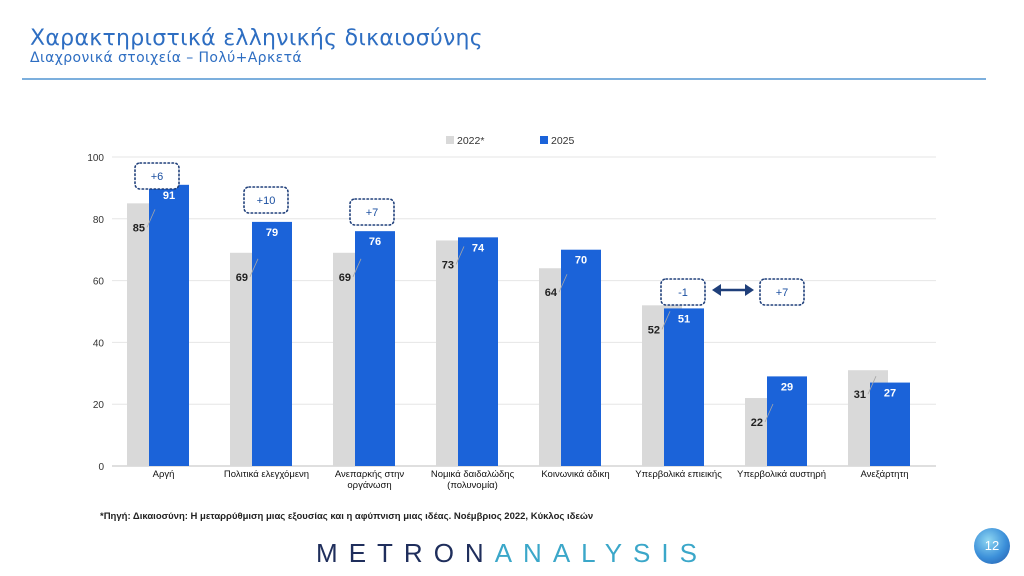 The width and height of the screenshot is (1024, 576). Describe the element at coordinates (885, 474) in the screenshot. I see `x-tick-label: Ανεξάρτητη` at that location.